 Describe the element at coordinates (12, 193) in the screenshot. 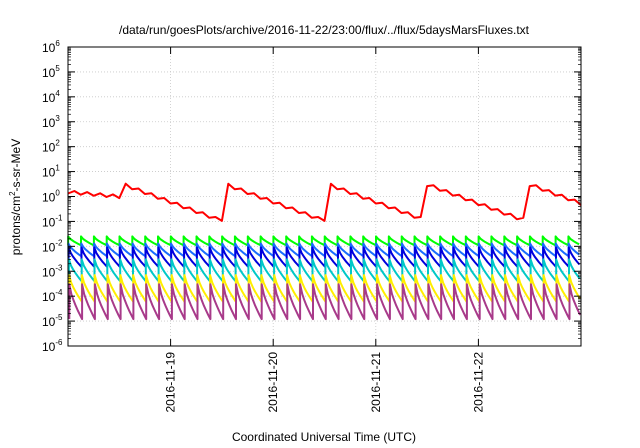

I see `y-axis-title-superscript: 2` at that location.